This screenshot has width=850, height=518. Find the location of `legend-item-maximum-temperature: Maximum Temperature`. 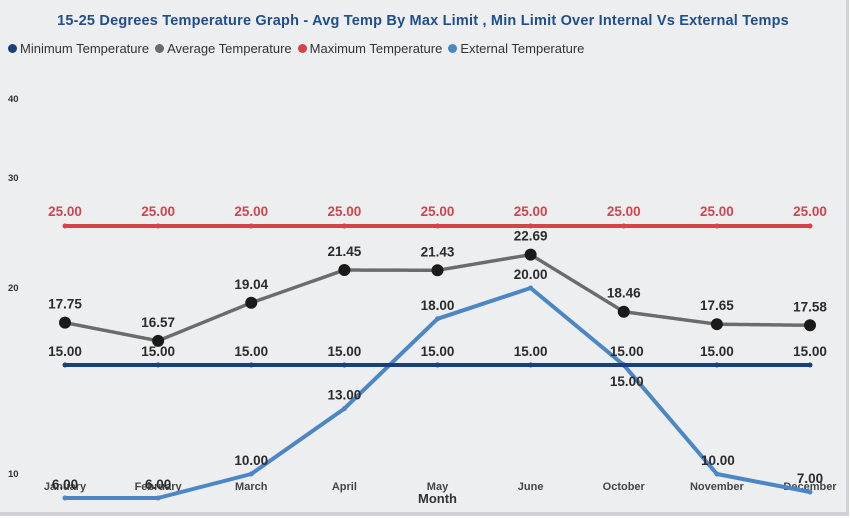

legend-item-maximum-temperature: Maximum Temperature is located at coordinates (370, 48).